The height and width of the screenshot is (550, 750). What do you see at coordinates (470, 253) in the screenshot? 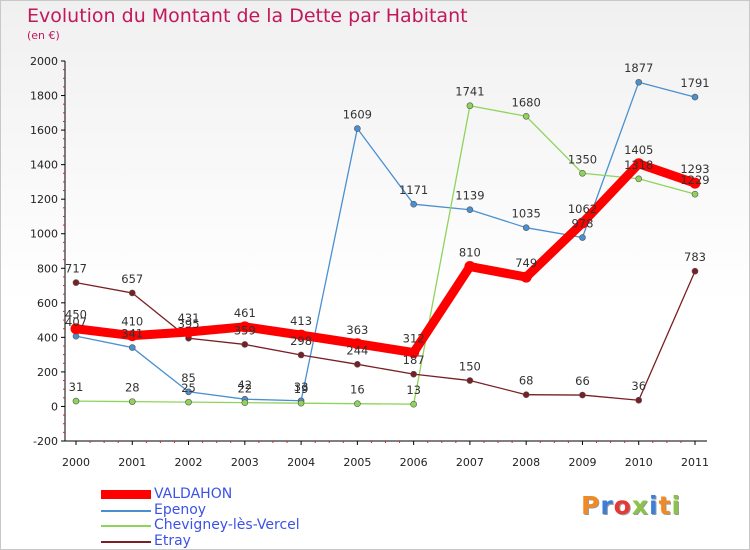
I see `data-label: 810` at bounding box center [470, 253].